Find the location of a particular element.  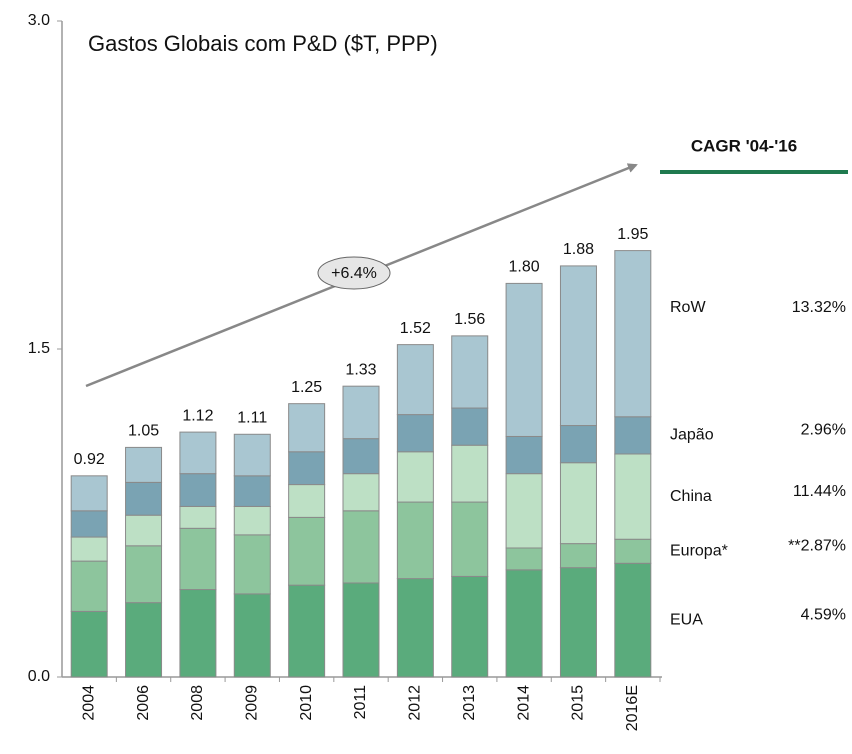

y-tick-label: 1.5 is located at coordinates (39, 348).